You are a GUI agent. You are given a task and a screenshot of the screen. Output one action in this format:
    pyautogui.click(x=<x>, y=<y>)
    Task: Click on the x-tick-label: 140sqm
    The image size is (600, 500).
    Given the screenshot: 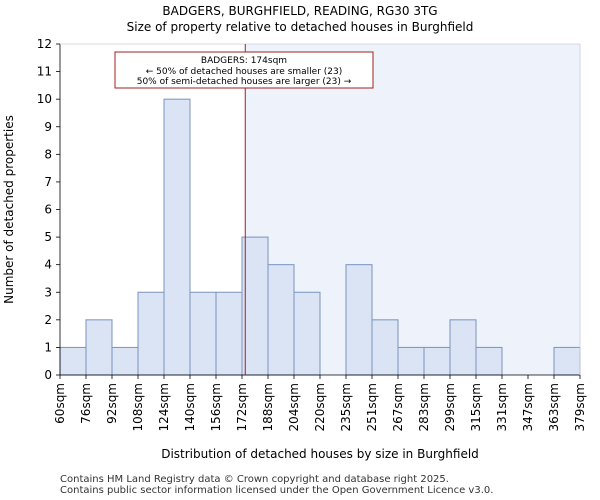 What is the action you would take?
    pyautogui.click(x=190, y=407)
    